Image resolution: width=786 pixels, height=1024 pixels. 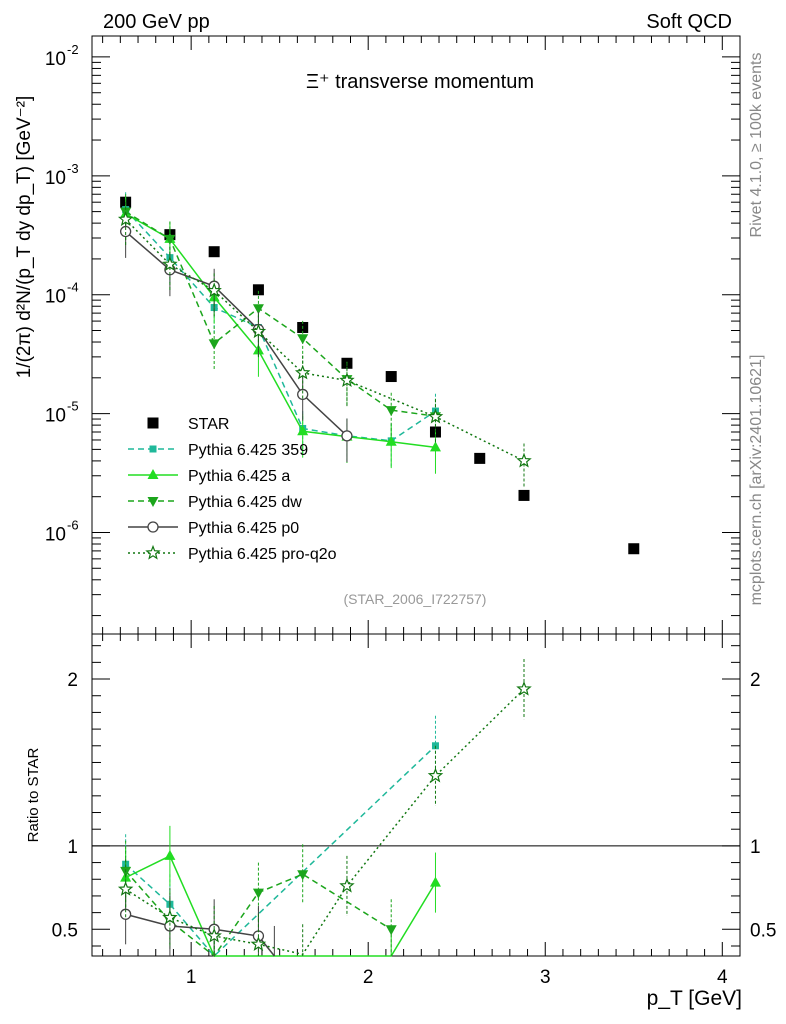 I want to click on y-tick-exponent: -4, so click(x=73, y=287).